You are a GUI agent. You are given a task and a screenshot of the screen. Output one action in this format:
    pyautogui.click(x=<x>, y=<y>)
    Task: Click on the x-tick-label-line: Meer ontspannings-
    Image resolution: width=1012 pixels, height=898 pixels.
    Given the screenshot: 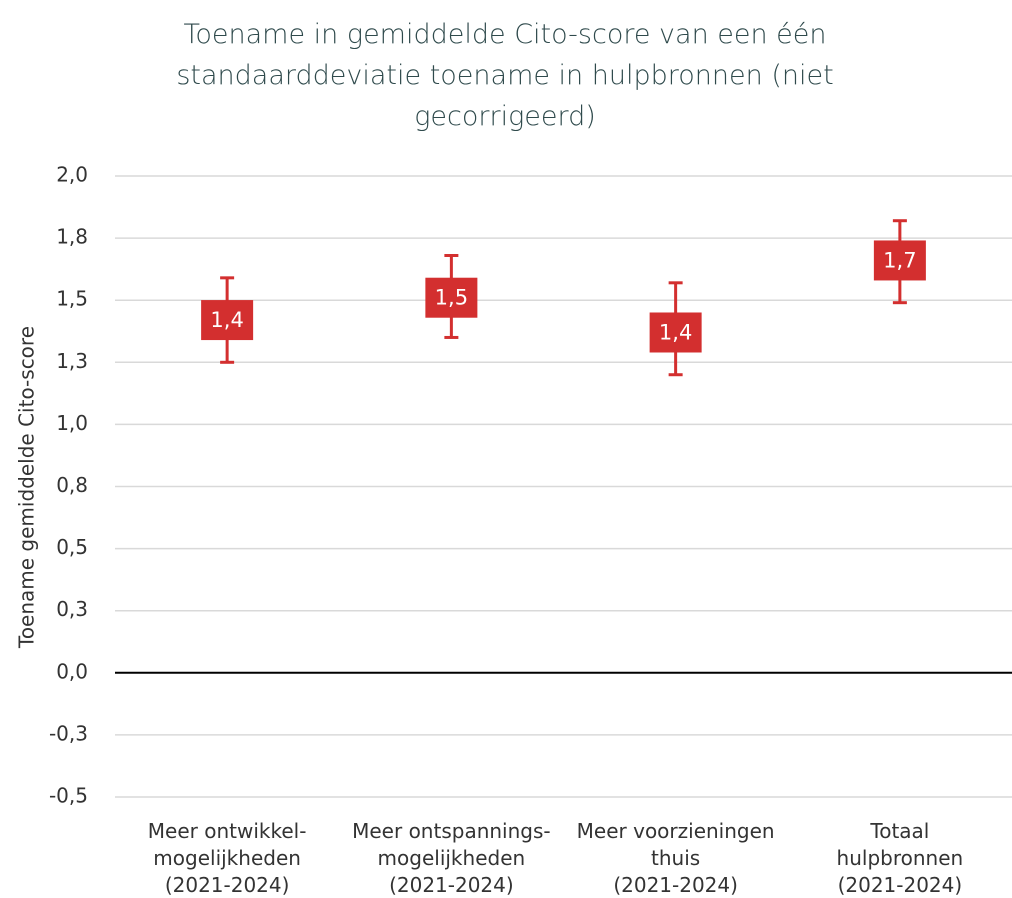 What is the action you would take?
    pyautogui.click(x=451, y=831)
    